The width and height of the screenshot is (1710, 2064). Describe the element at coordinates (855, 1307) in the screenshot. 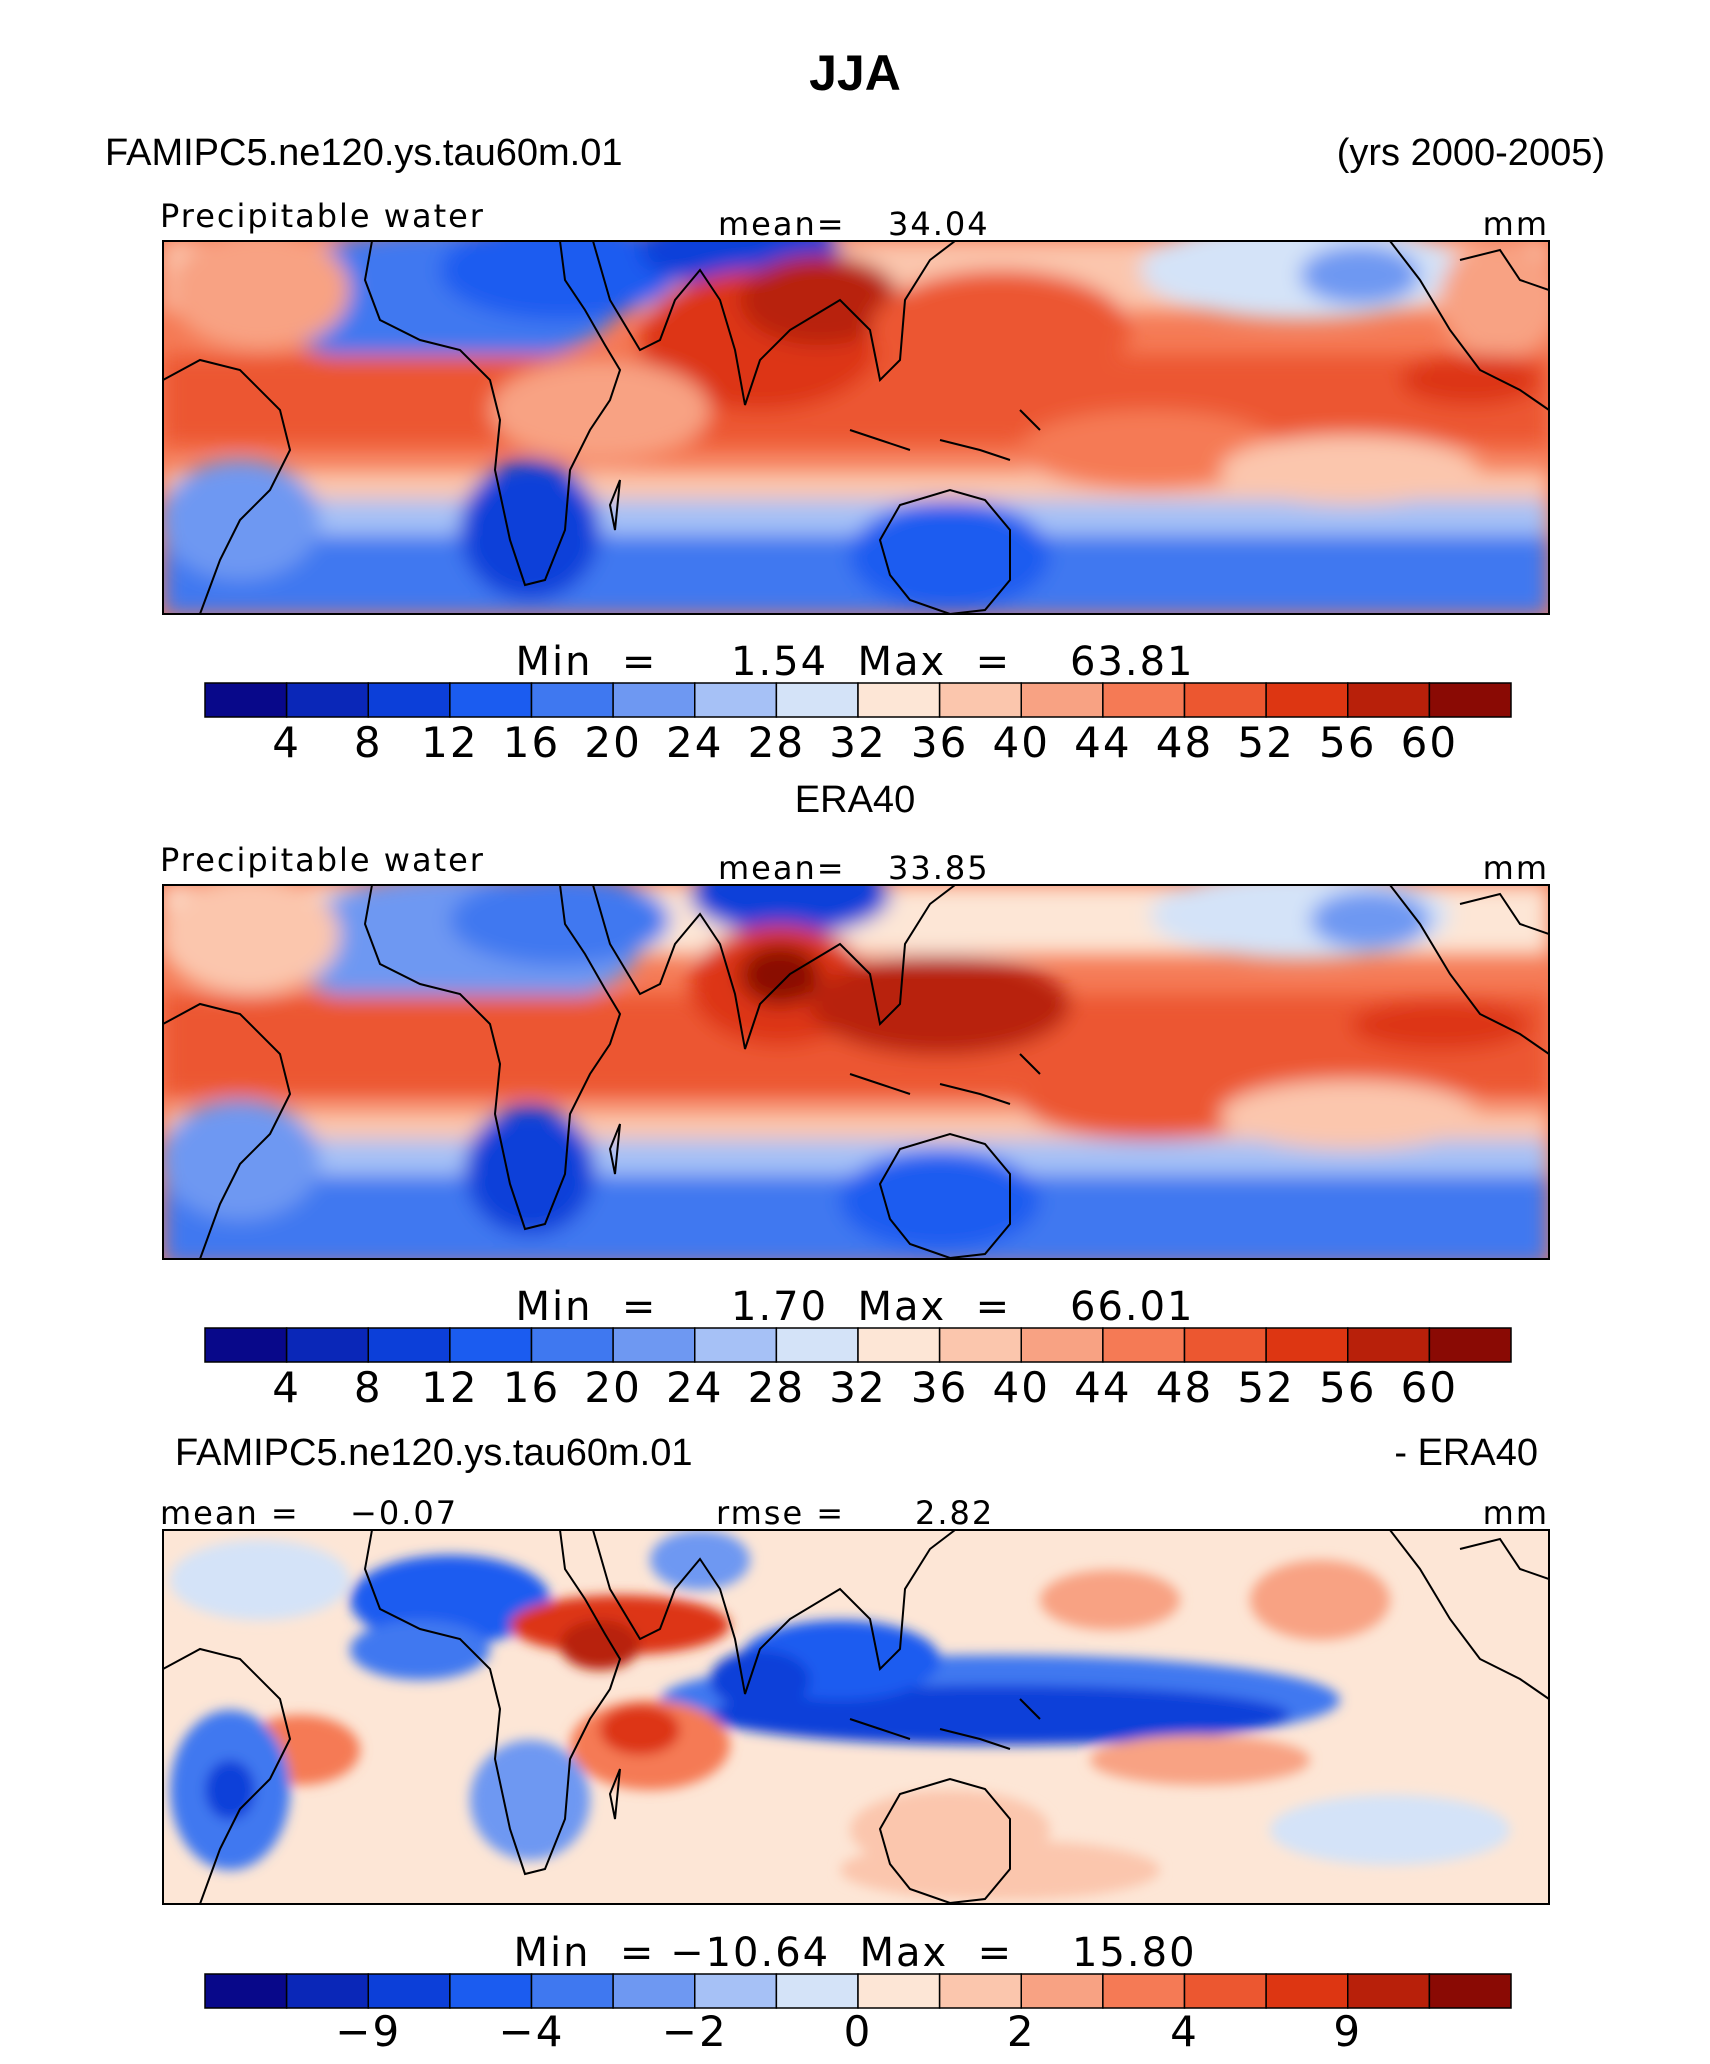

I see `panel2-min-max: Min = 1.70 Max = 66.01` at that location.